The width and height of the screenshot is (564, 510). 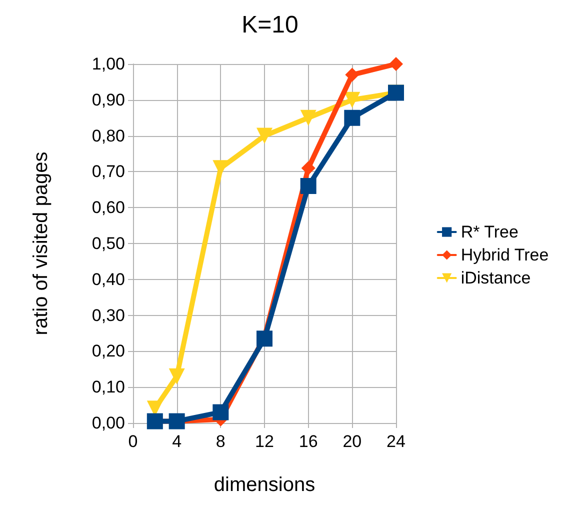 What do you see at coordinates (396, 441) in the screenshot?
I see `x-tick-label: 24` at bounding box center [396, 441].